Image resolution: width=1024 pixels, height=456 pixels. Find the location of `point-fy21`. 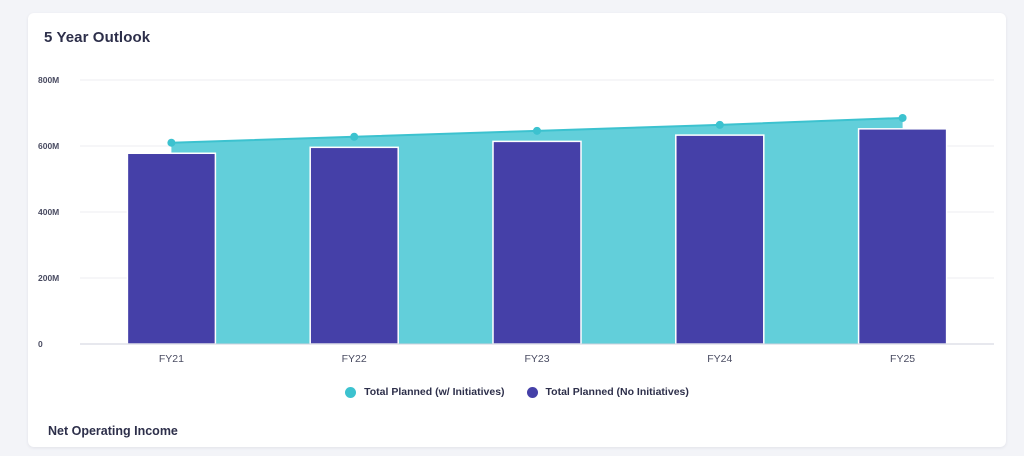

point-fy21 is located at coordinates (171, 142).